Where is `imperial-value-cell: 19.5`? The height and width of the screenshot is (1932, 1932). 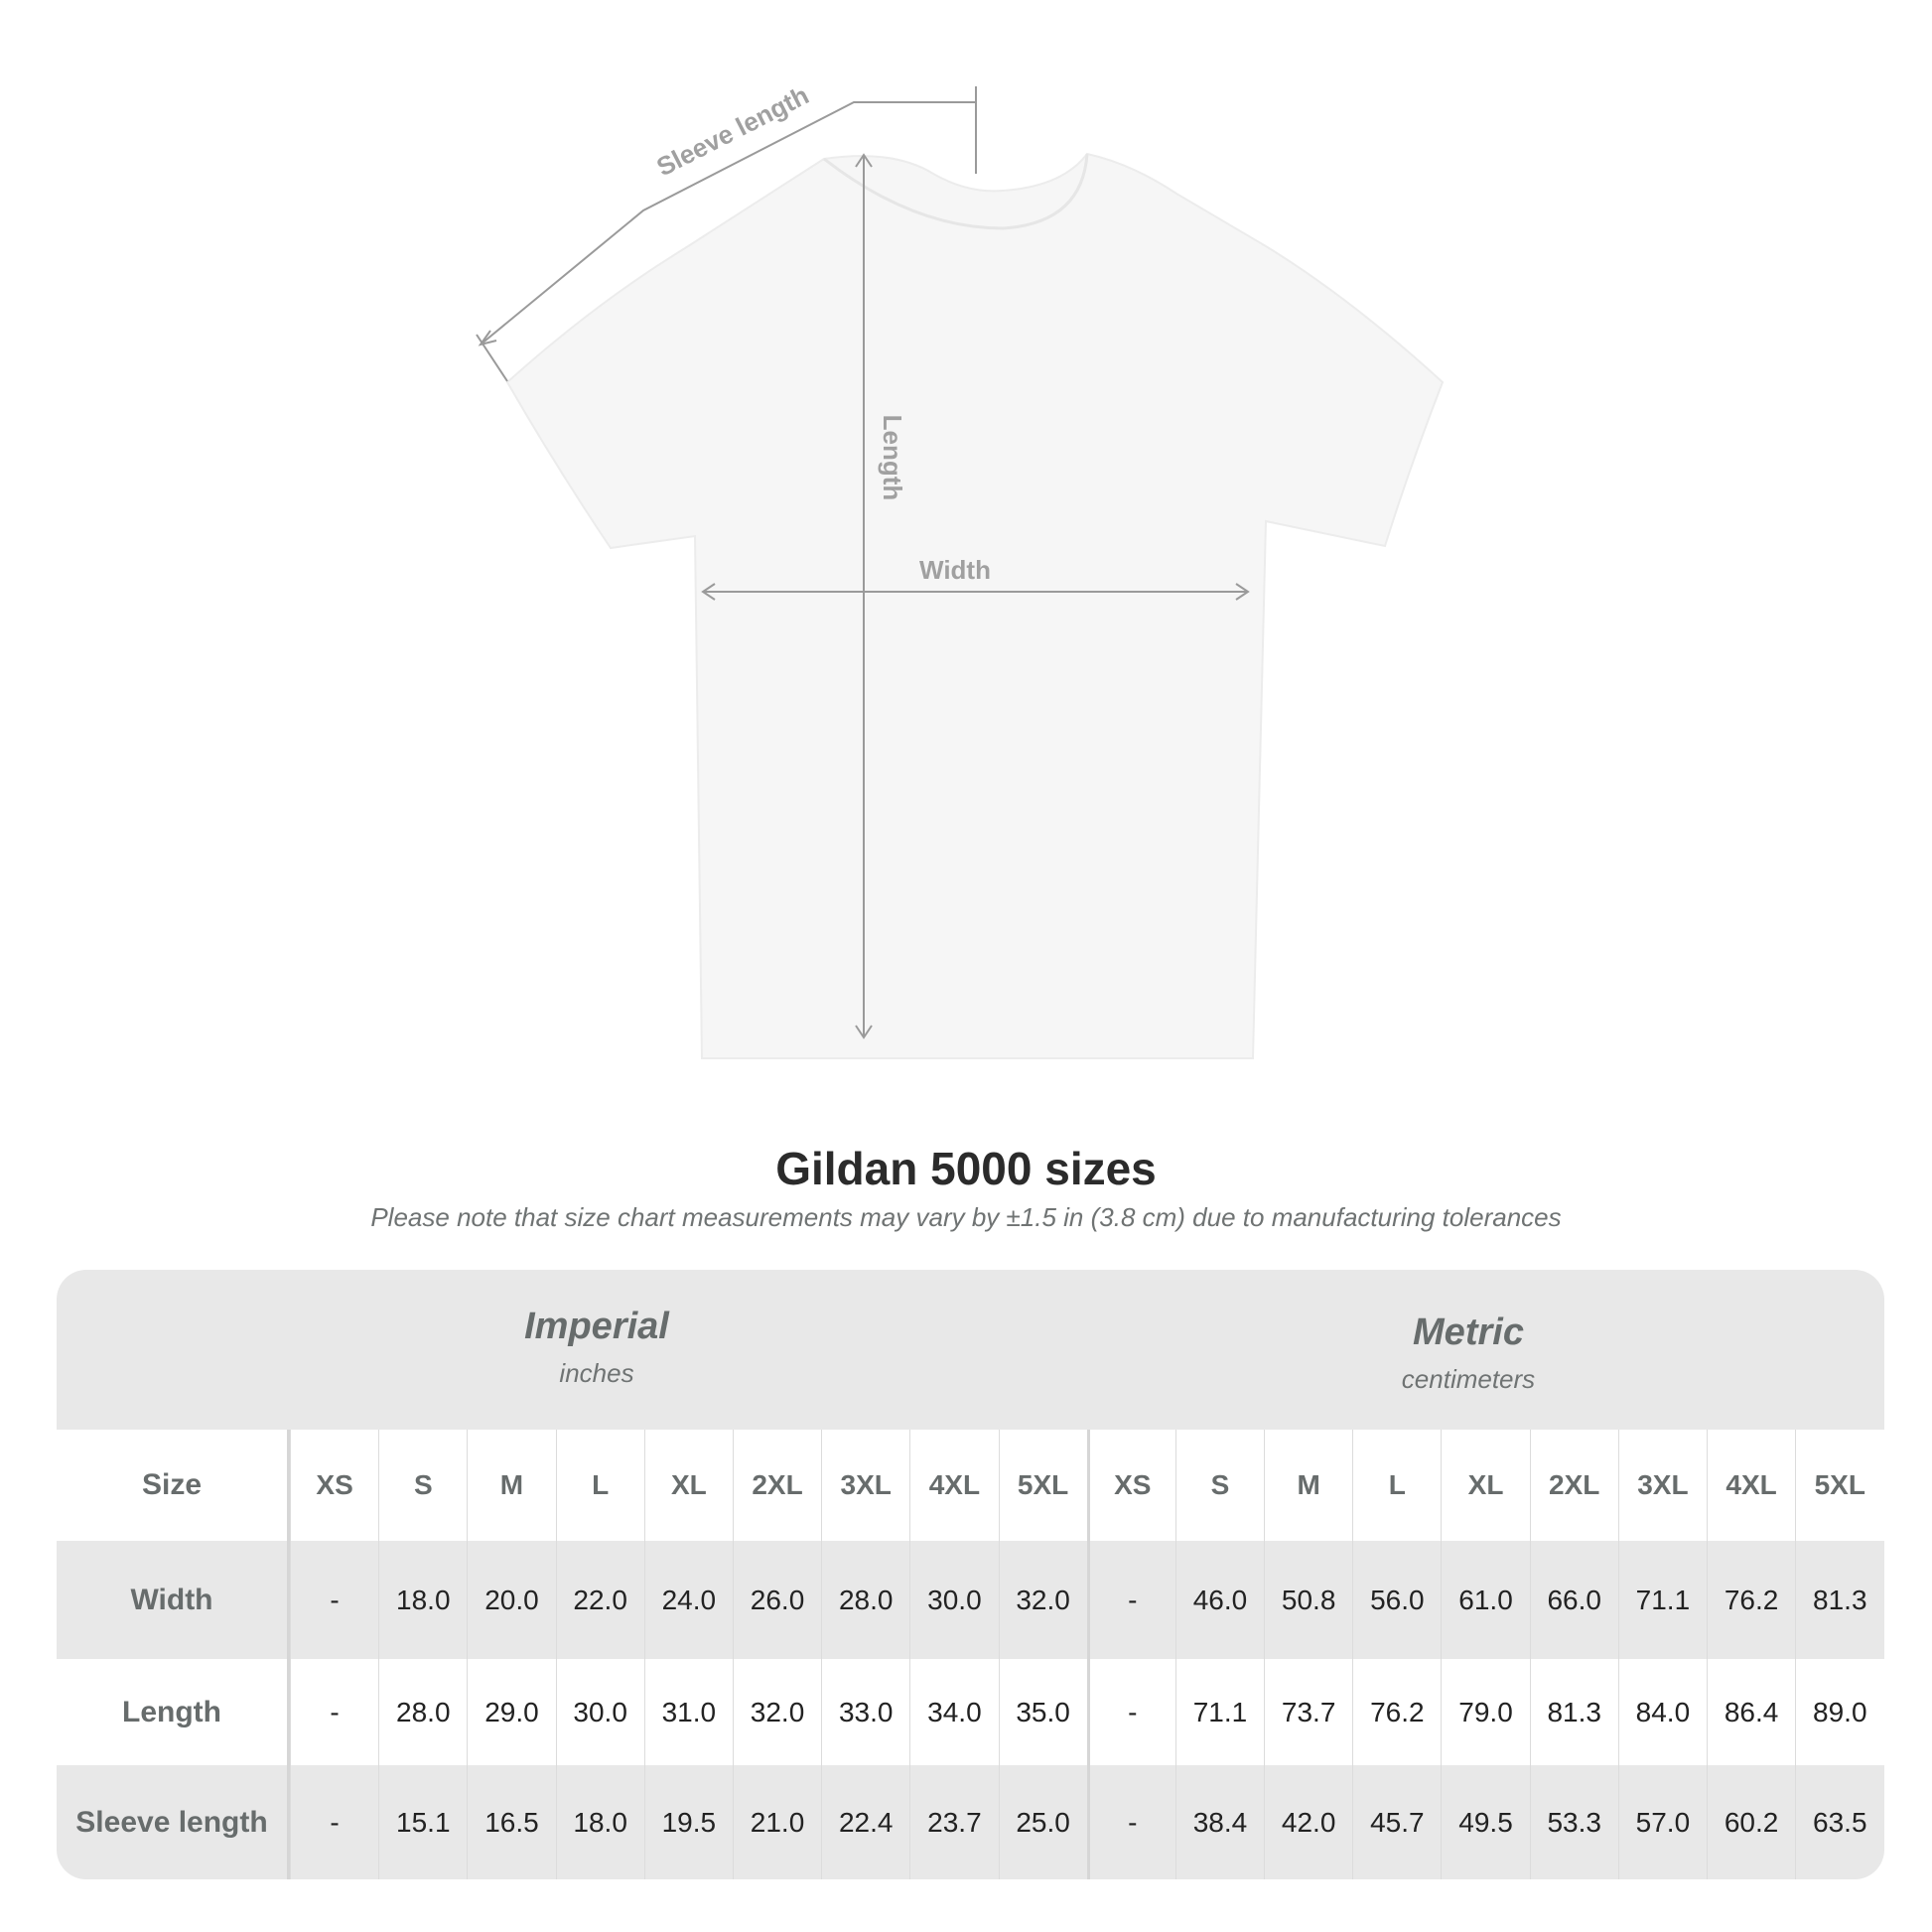 imperial-value-cell: 19.5 is located at coordinates (688, 1822).